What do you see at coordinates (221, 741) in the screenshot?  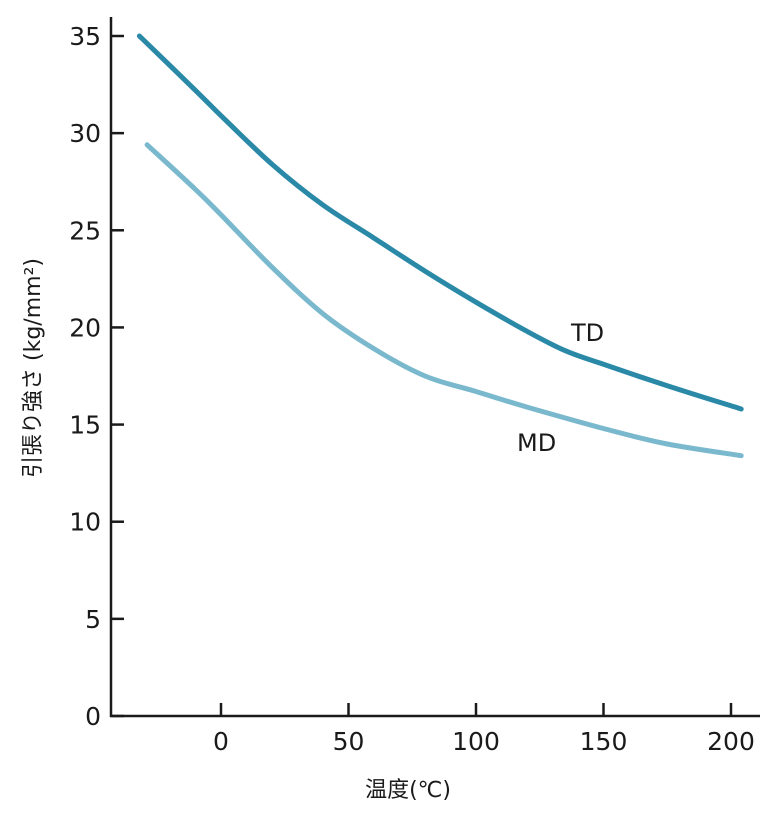 I see `x-tick-label: 0` at bounding box center [221, 741].